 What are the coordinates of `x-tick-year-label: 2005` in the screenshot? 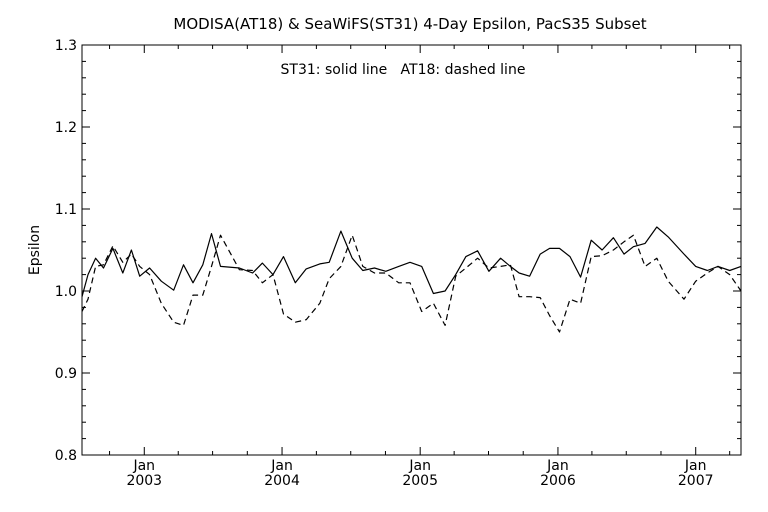 It's located at (420, 481).